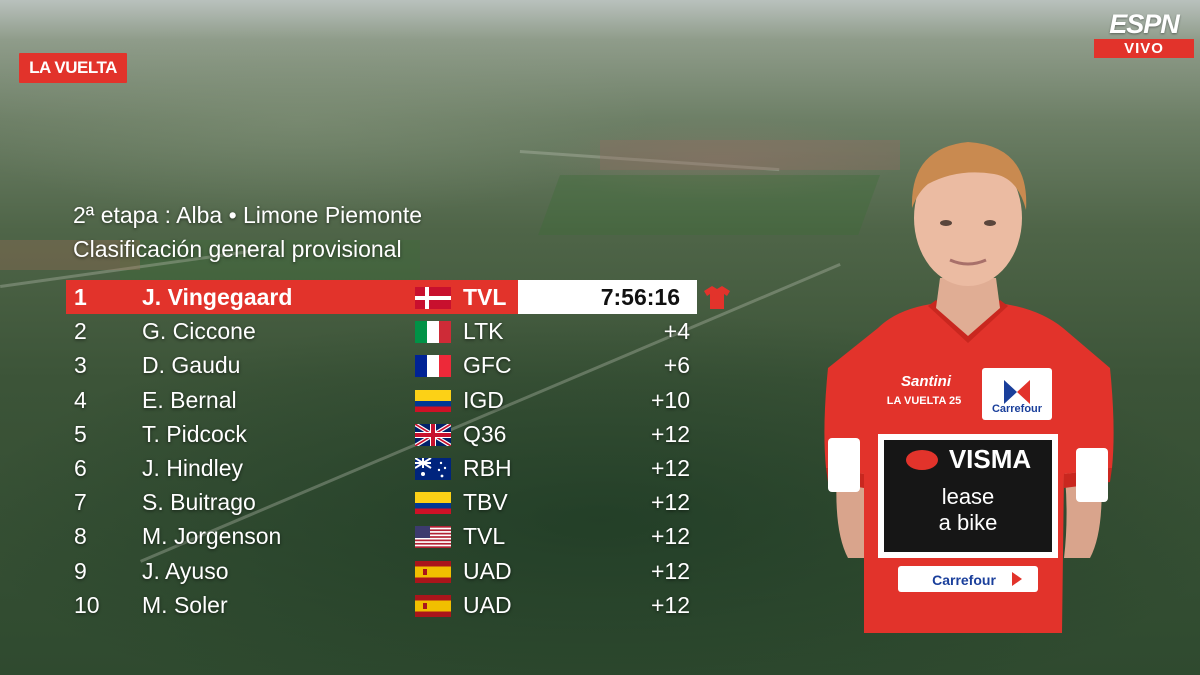 This screenshot has width=1200, height=675. I want to click on rider-name: S. Buitrago, so click(199, 502).